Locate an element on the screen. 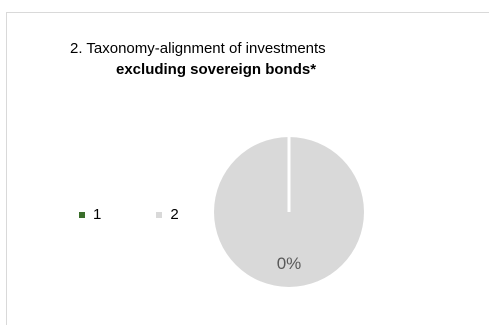 The width and height of the screenshot is (489, 325). legend-label-2: 2 is located at coordinates (174, 214).